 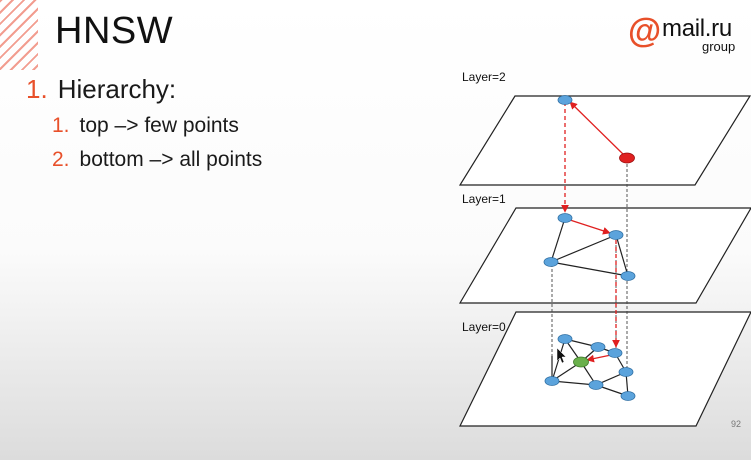 I want to click on layer-1-plane, so click(x=604, y=255).